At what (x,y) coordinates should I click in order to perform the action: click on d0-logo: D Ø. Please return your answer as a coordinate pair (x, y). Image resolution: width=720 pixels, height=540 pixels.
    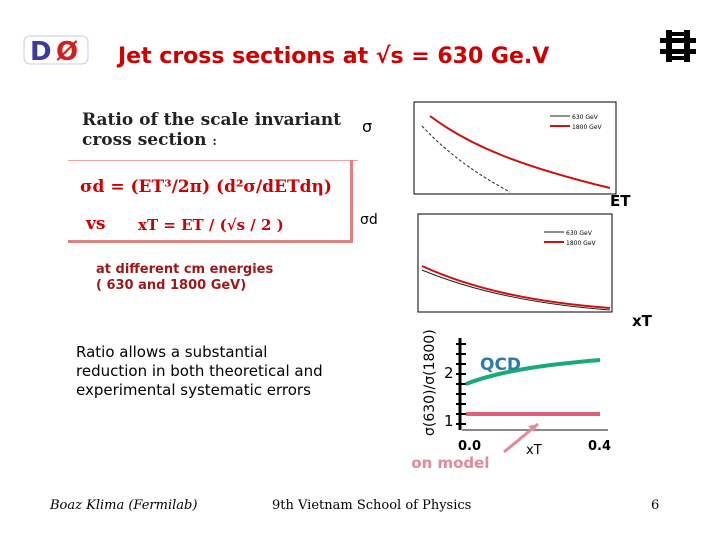
    Looking at the image, I should click on (57, 50).